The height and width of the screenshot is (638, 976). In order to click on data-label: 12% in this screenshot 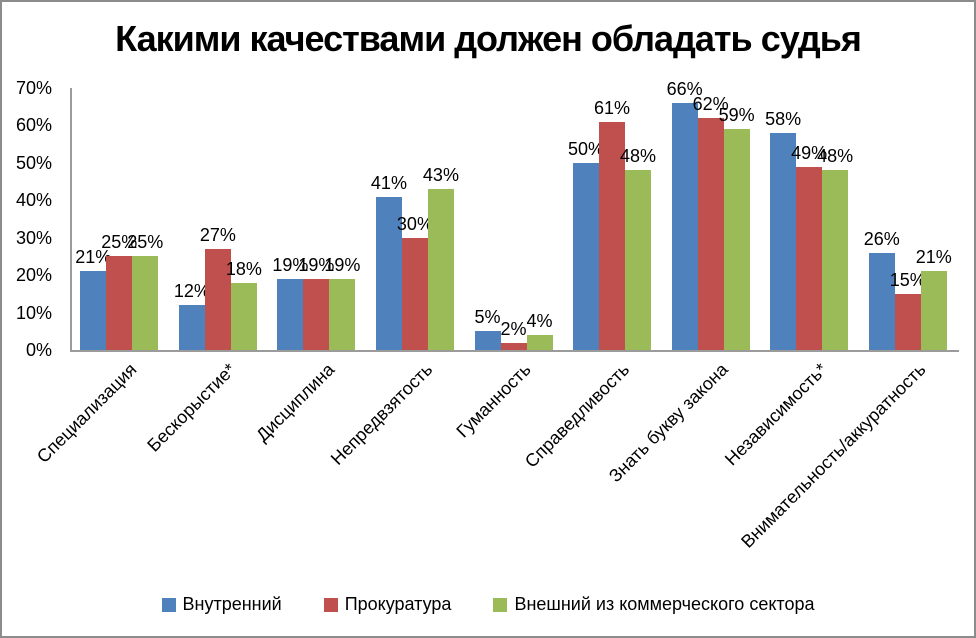, I will do `click(191, 291)`.